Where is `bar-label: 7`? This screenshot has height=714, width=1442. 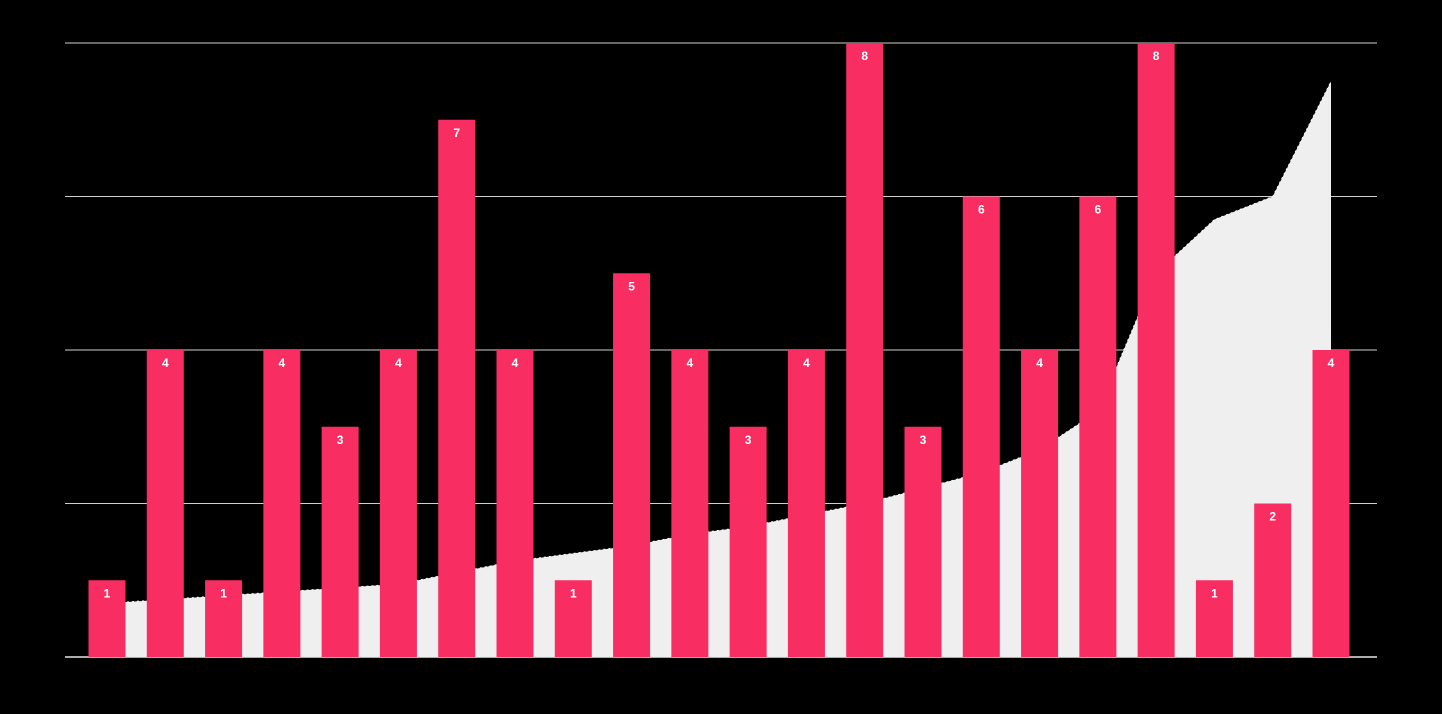
bar-label: 7 is located at coordinates (456, 133).